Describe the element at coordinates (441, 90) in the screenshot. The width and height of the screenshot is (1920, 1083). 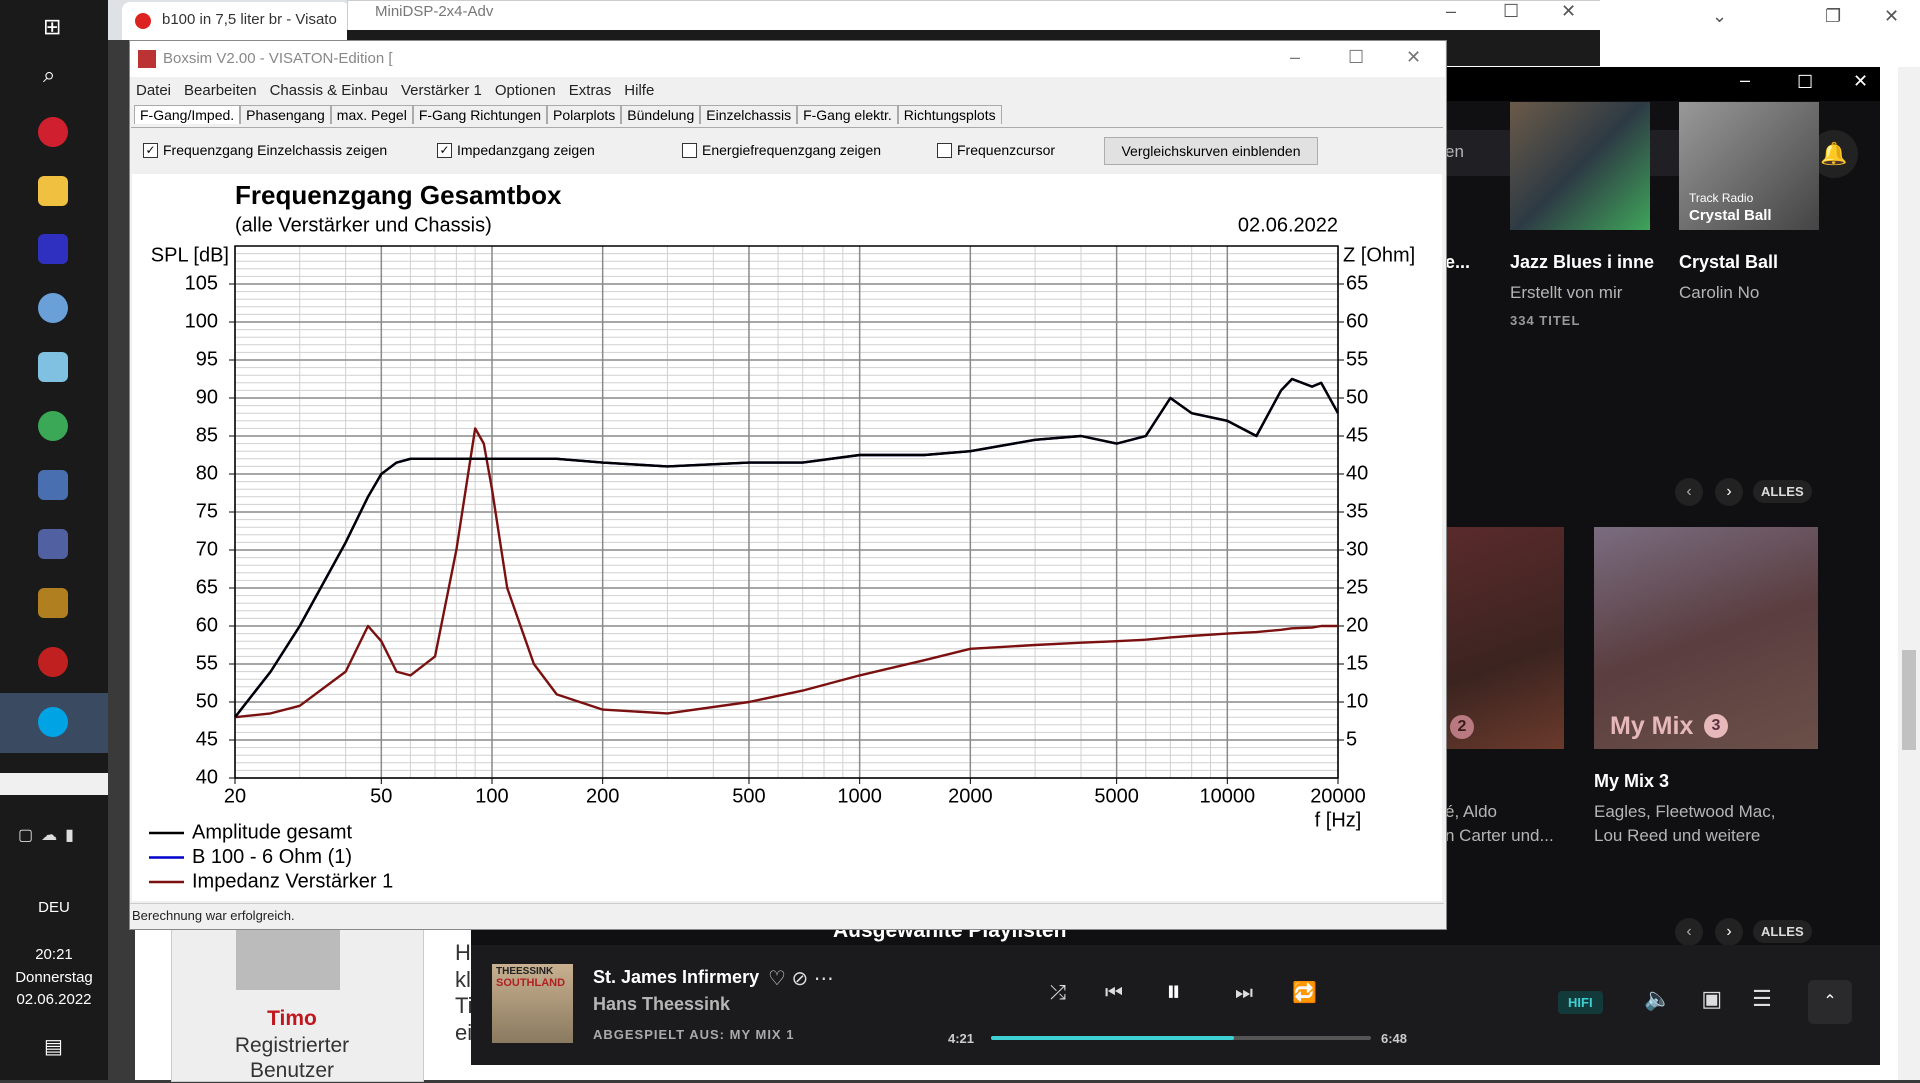
I see `menu-item: Verstärker 1` at that location.